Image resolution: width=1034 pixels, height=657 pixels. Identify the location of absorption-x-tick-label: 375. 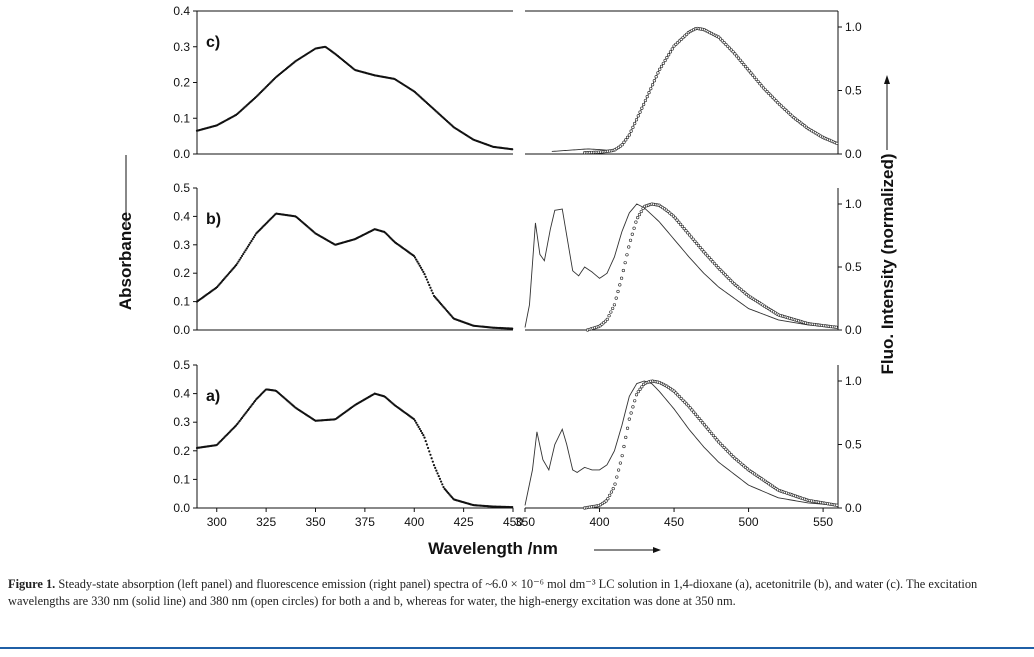
(365, 522).